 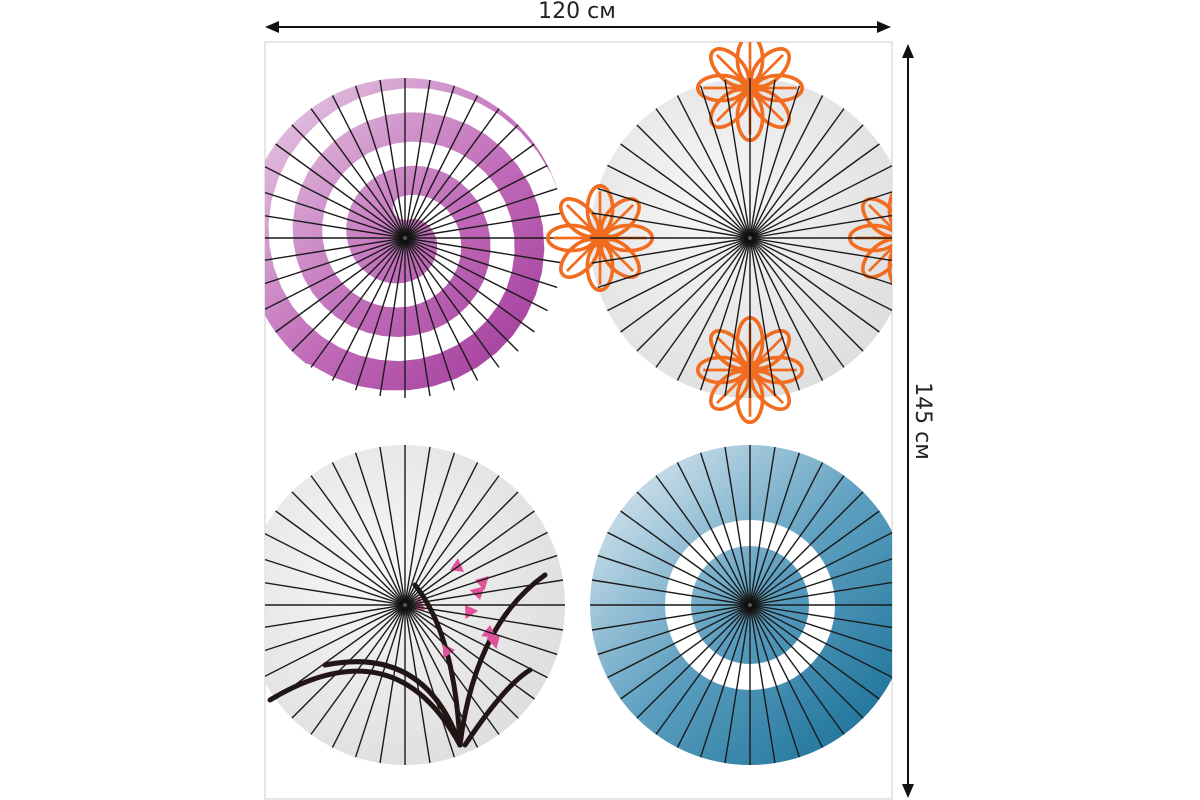 What do you see at coordinates (908, 421) in the screenshot?
I see `height-dimension-arrow` at bounding box center [908, 421].